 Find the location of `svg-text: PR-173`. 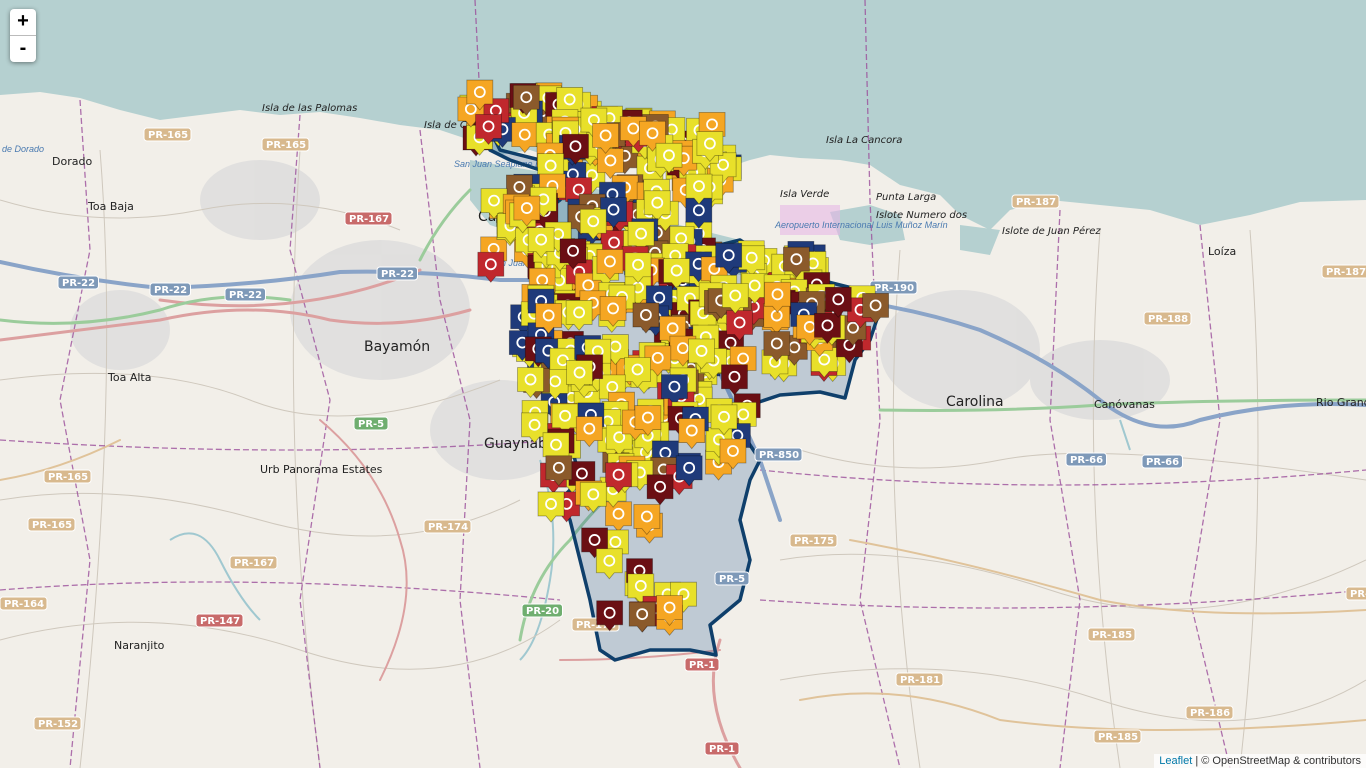

svg-text: PR-173 is located at coordinates (596, 625).